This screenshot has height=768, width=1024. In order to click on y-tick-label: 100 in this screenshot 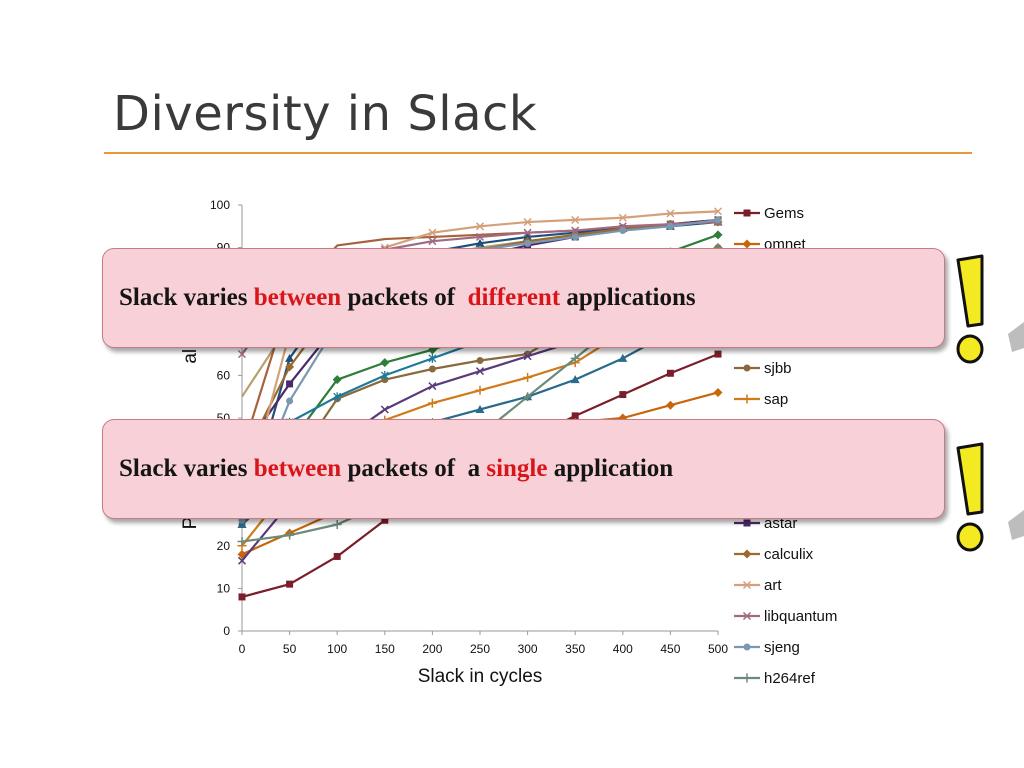, I will do `click(220, 205)`.